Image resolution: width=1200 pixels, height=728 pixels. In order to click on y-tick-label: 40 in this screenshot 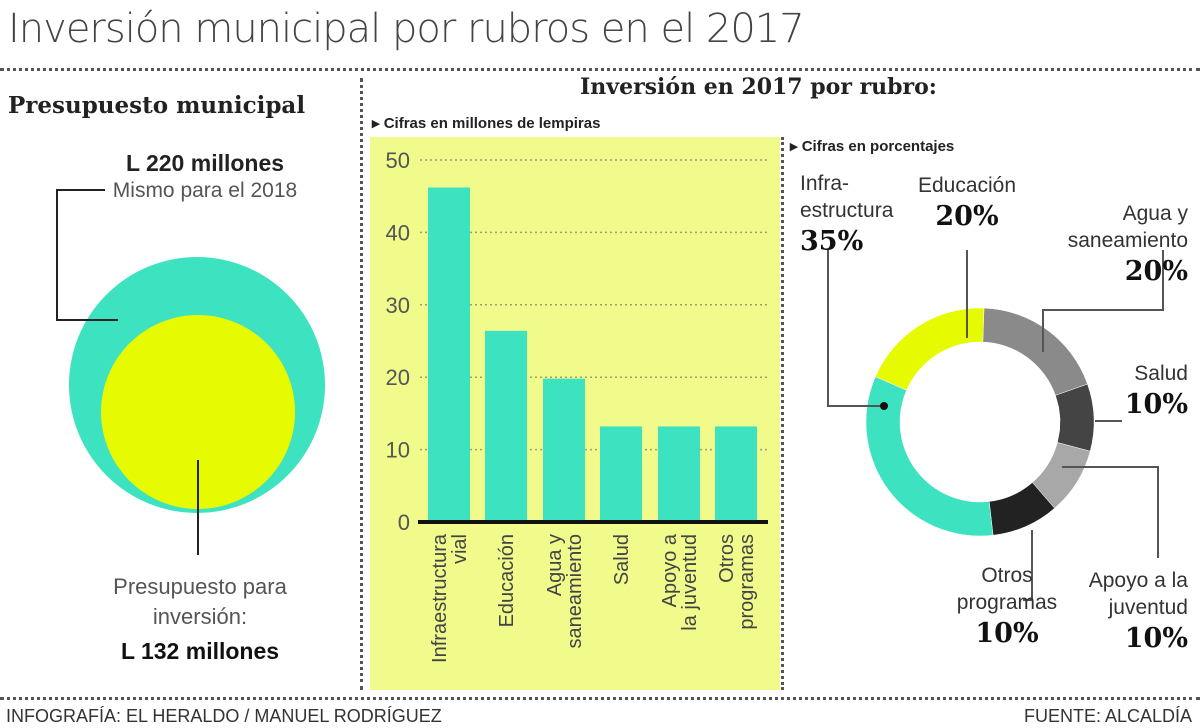, I will do `click(398, 232)`.